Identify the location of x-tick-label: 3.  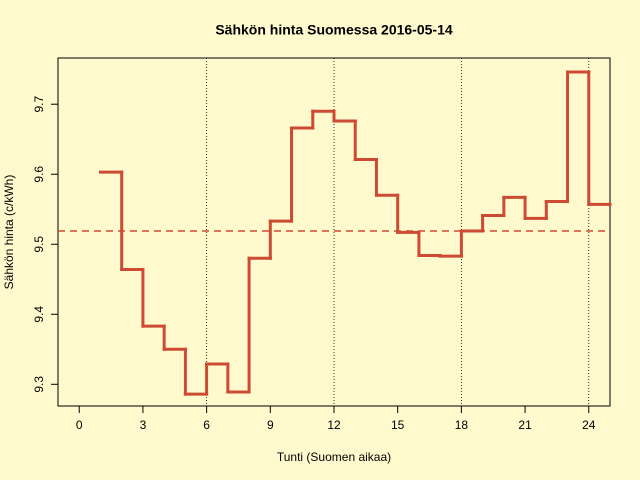
(143, 425).